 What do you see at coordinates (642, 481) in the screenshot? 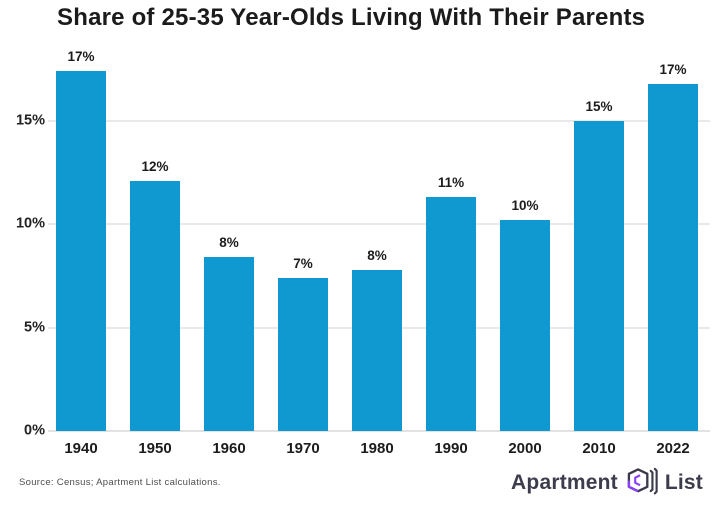
I see `apartment-list-logo-icon` at bounding box center [642, 481].